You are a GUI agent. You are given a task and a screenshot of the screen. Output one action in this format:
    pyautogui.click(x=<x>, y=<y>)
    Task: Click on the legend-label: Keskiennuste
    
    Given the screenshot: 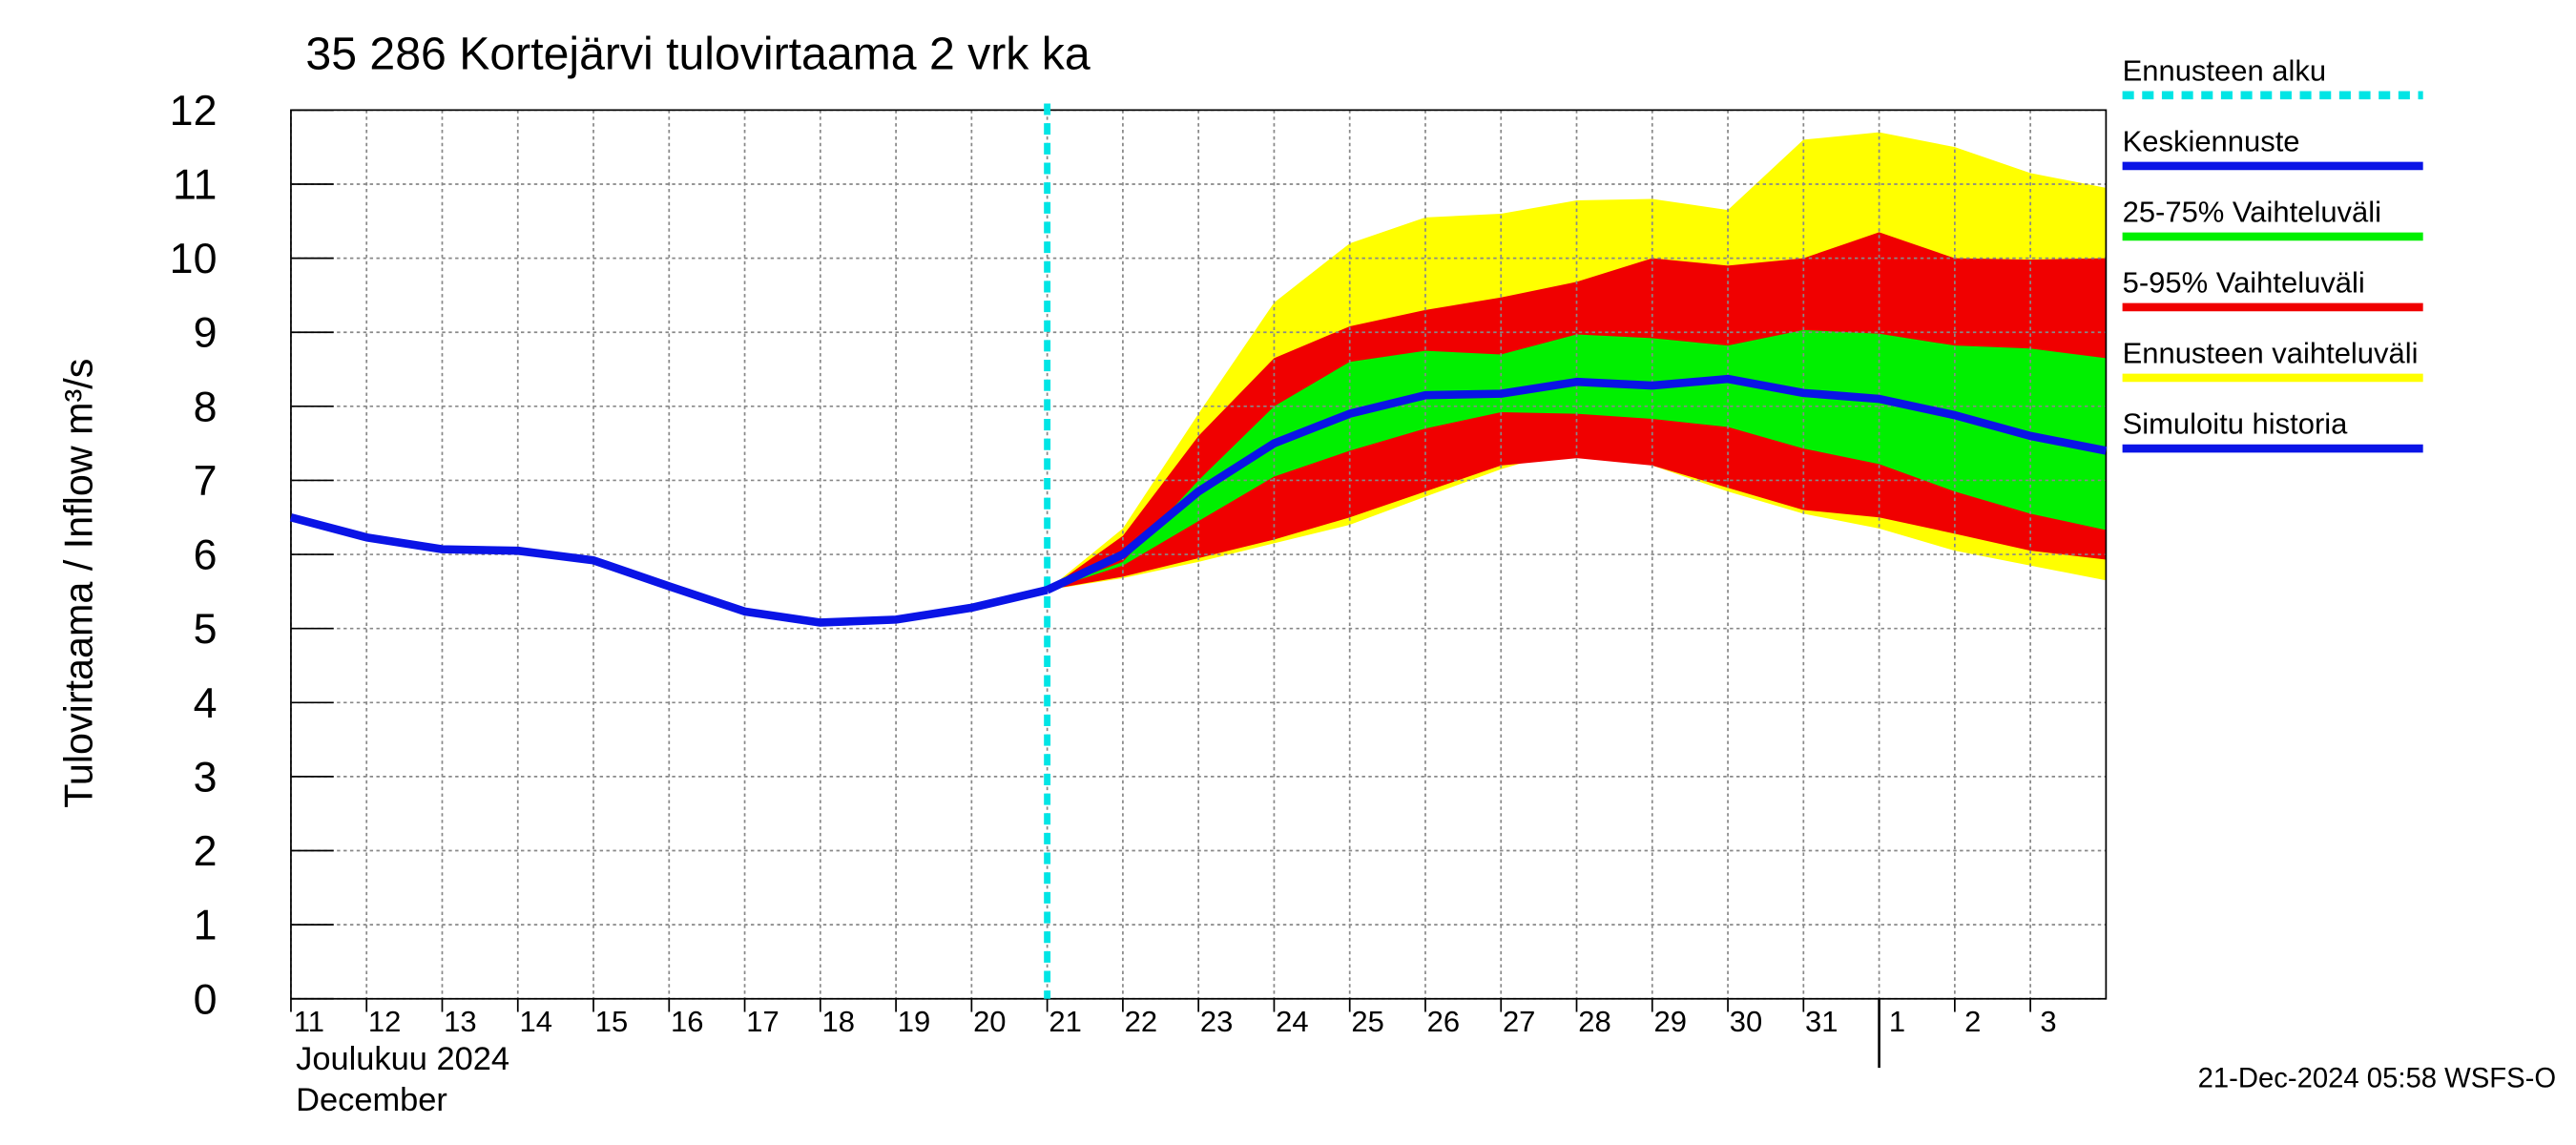 What is the action you would take?
    pyautogui.click(x=2211, y=140)
    